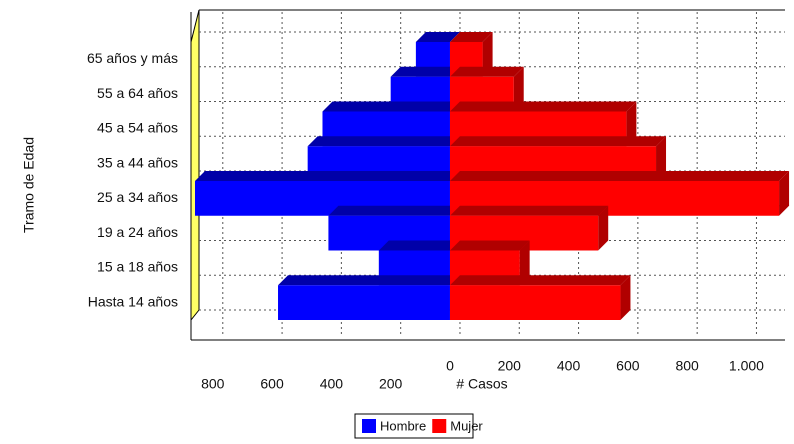 The height and width of the screenshot is (444, 794). What do you see at coordinates (137, 232) in the screenshot?
I see `y-tick-label: 19 a 24 años` at bounding box center [137, 232].